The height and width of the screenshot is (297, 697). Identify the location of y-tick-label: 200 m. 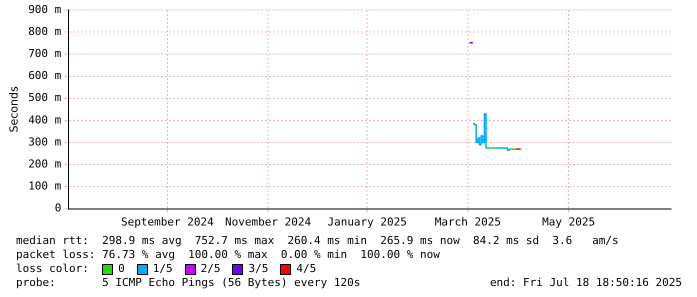
(45, 163).